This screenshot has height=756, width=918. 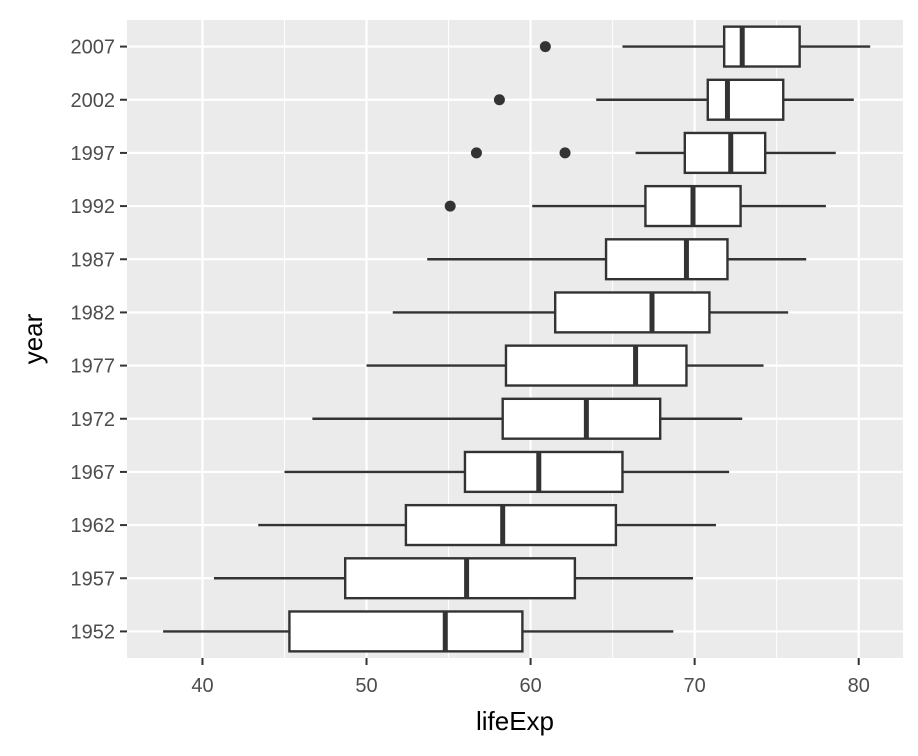 What do you see at coordinates (93, 632) in the screenshot?
I see `y-tick-label: 1952` at bounding box center [93, 632].